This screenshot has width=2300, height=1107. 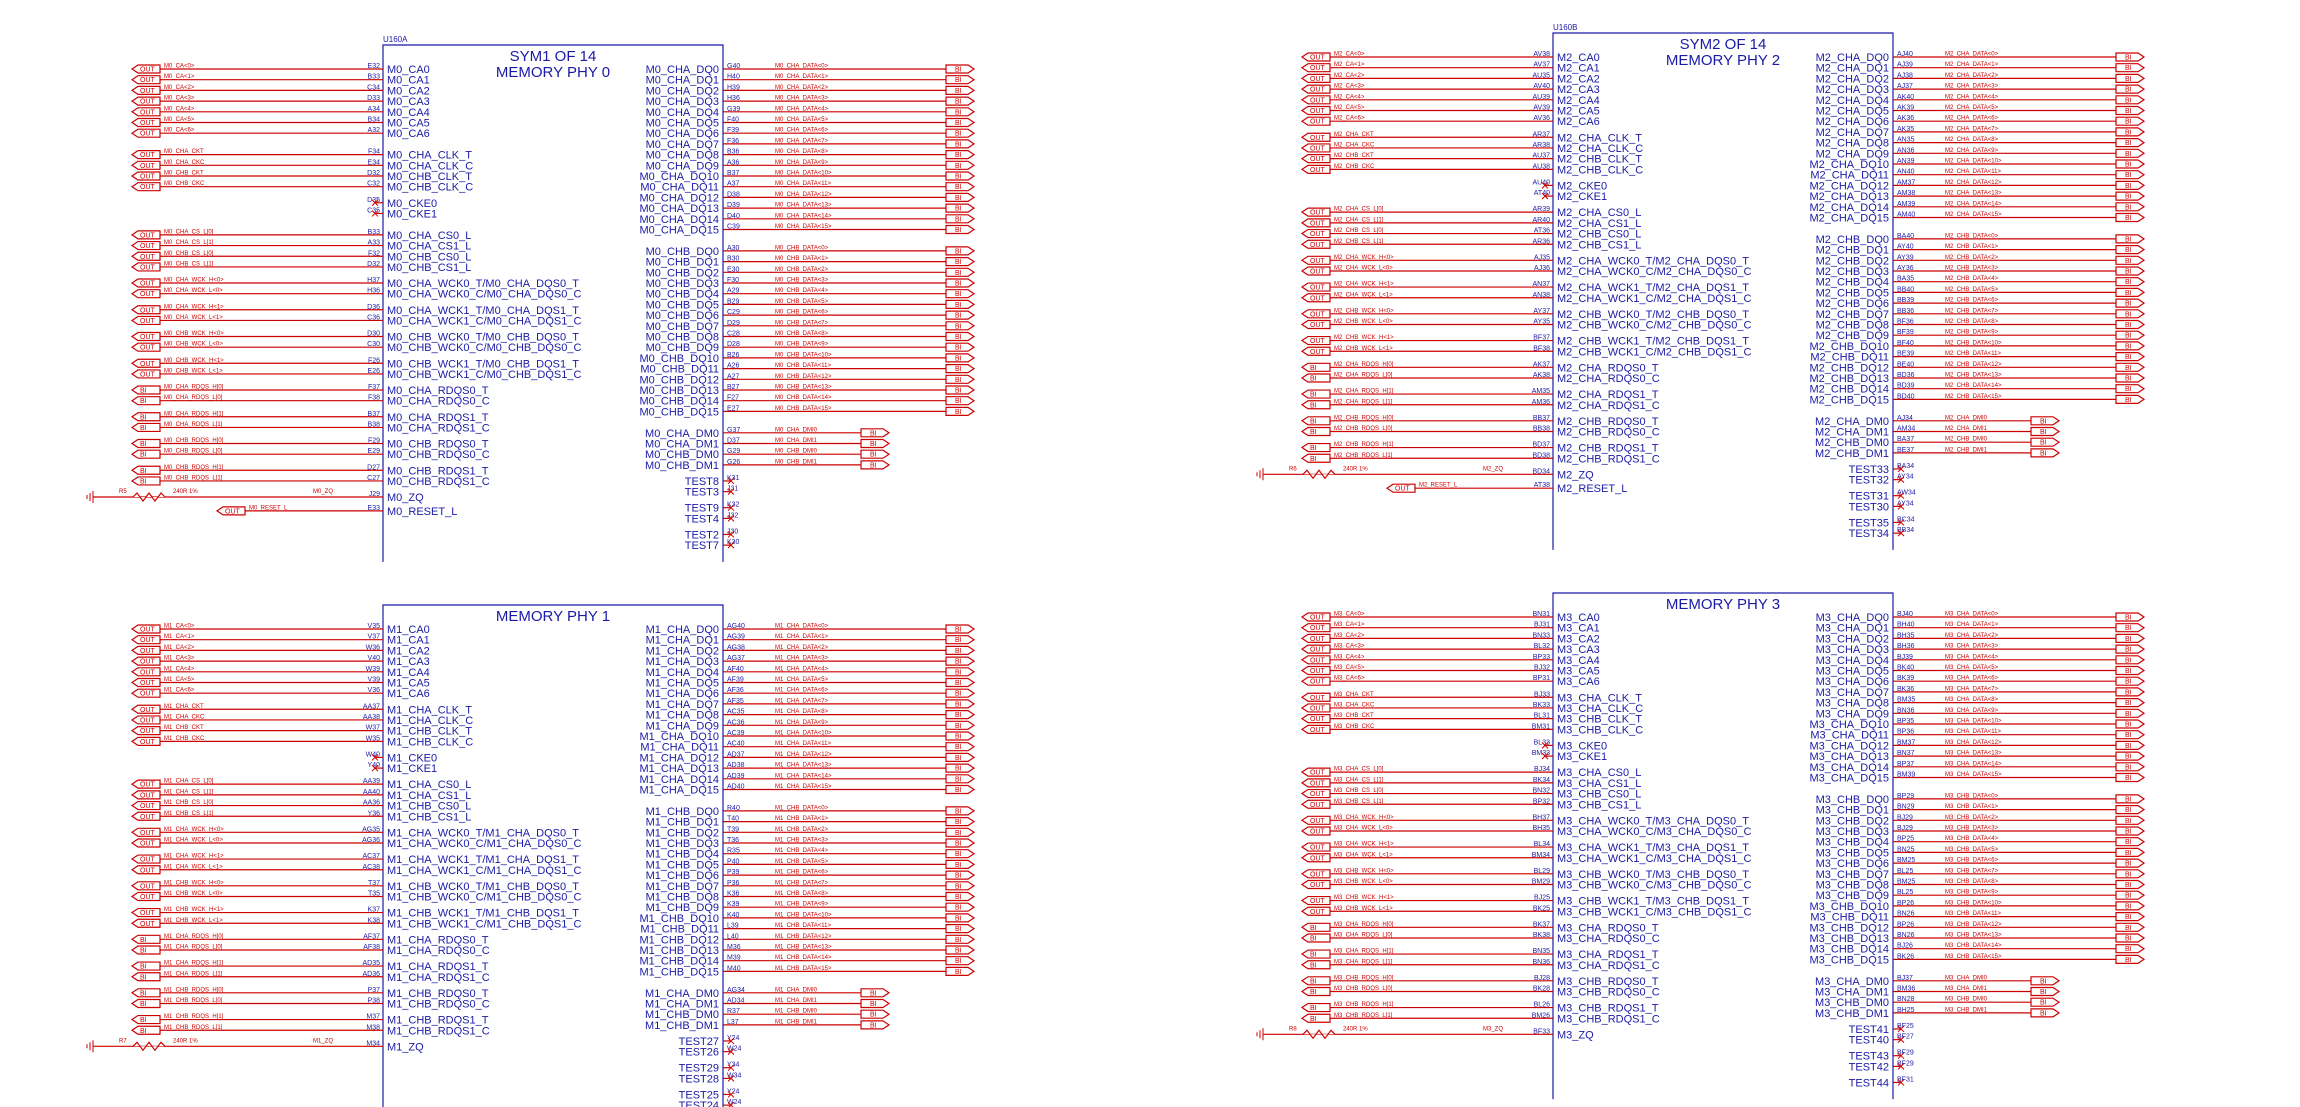 What do you see at coordinates (682, 156) in the screenshot?
I see `pin-label: M0_CHA_DQ8` at bounding box center [682, 156].